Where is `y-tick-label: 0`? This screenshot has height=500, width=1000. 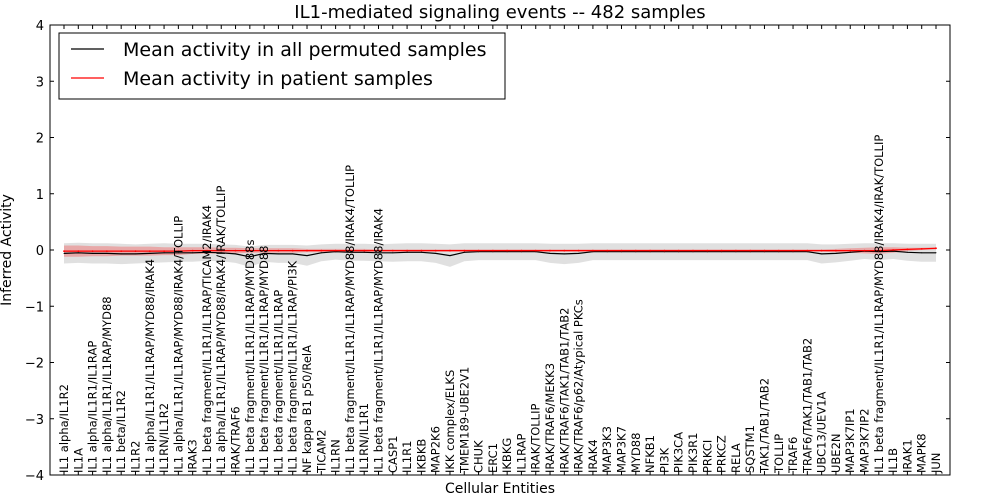
y-tick-label: 0 is located at coordinates (40, 251).